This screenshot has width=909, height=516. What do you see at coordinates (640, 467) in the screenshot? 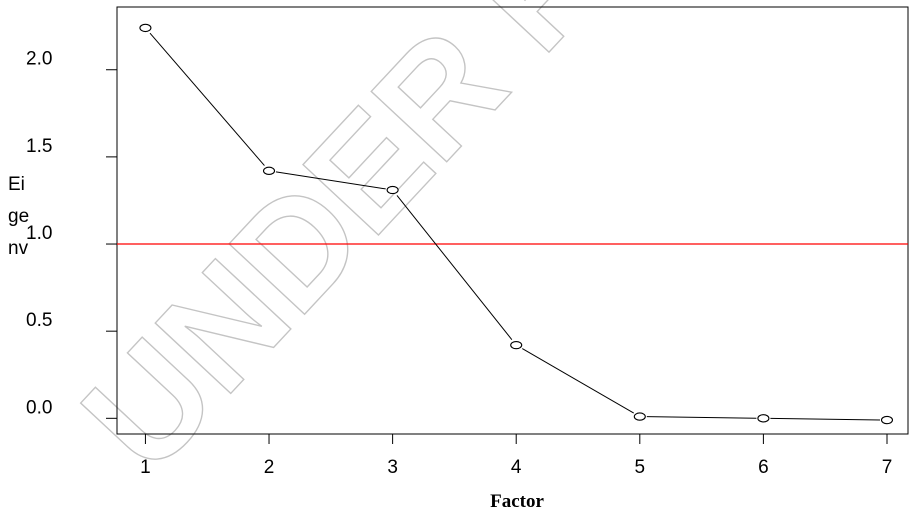
I see `x-tick-label: 5` at bounding box center [640, 467].